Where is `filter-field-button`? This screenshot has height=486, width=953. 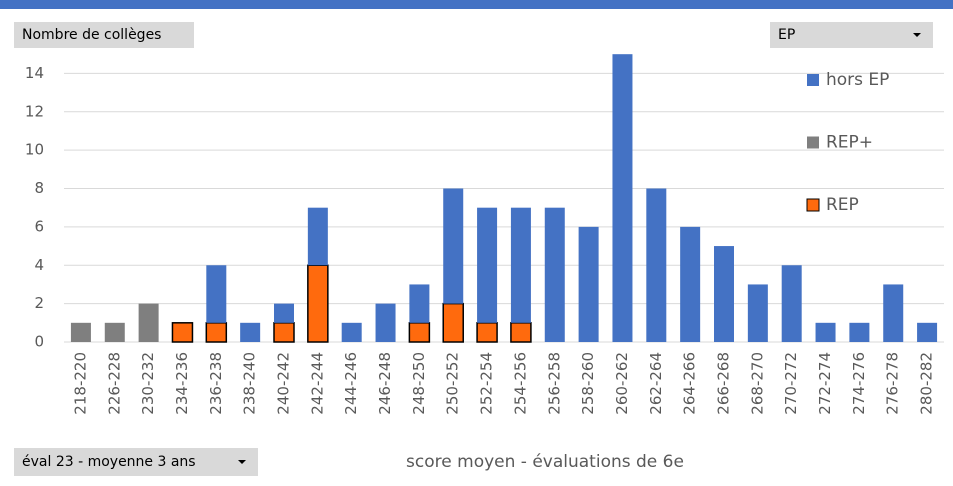
filter-field-button is located at coordinates (136, 462).